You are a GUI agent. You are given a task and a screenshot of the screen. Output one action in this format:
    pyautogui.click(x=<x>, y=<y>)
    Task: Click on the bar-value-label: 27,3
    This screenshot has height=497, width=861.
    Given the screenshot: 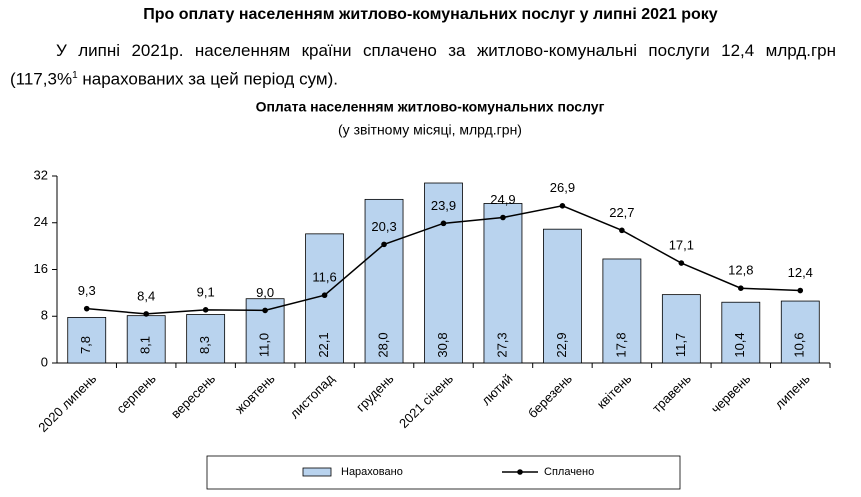 What is the action you would take?
    pyautogui.click(x=501, y=344)
    